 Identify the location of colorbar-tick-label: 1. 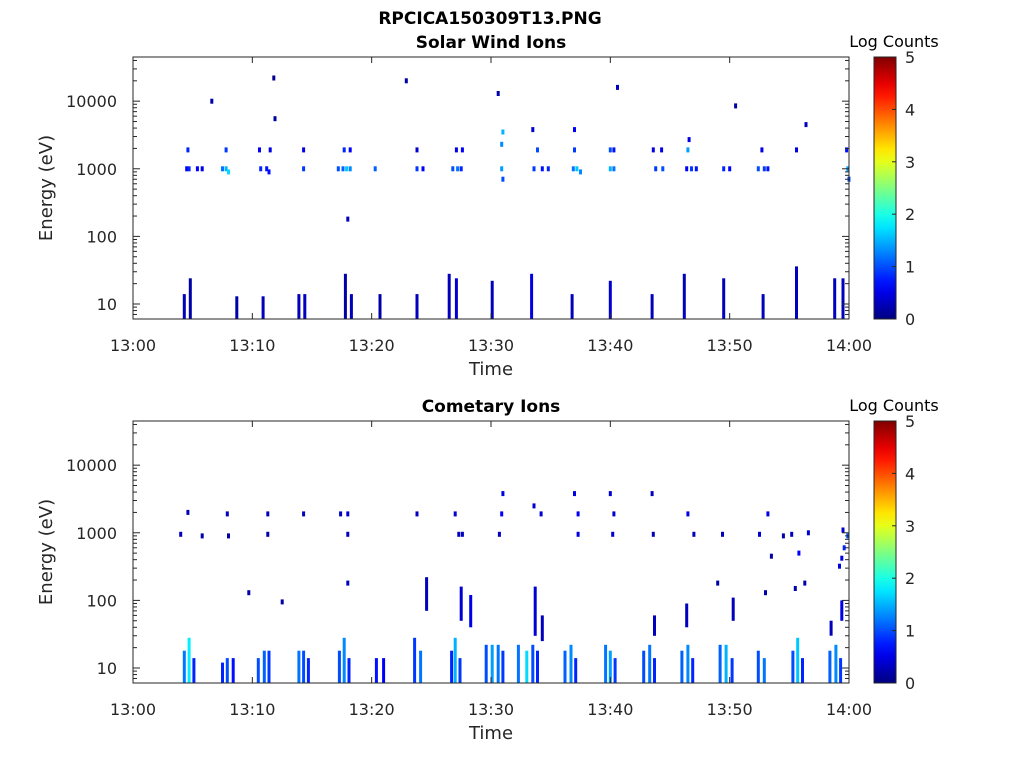
(910, 267).